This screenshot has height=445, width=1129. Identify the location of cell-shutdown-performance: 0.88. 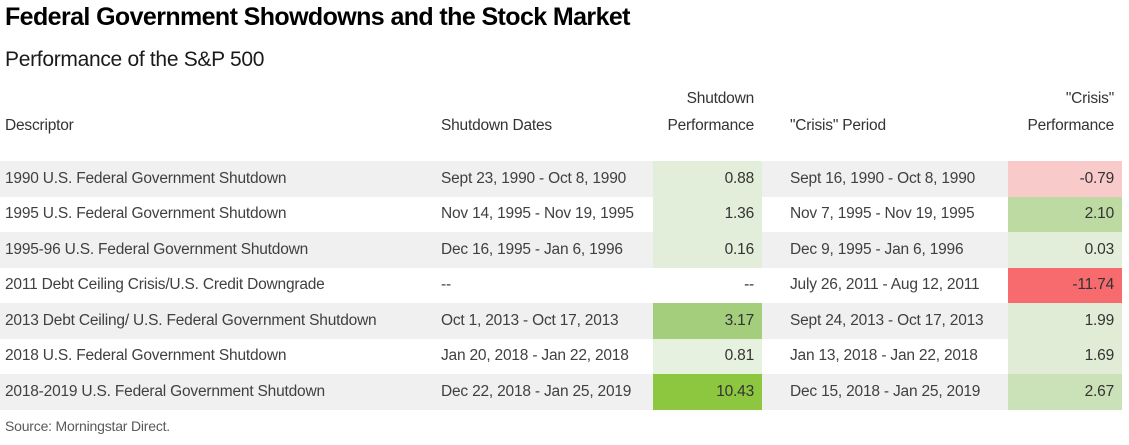
(707, 179).